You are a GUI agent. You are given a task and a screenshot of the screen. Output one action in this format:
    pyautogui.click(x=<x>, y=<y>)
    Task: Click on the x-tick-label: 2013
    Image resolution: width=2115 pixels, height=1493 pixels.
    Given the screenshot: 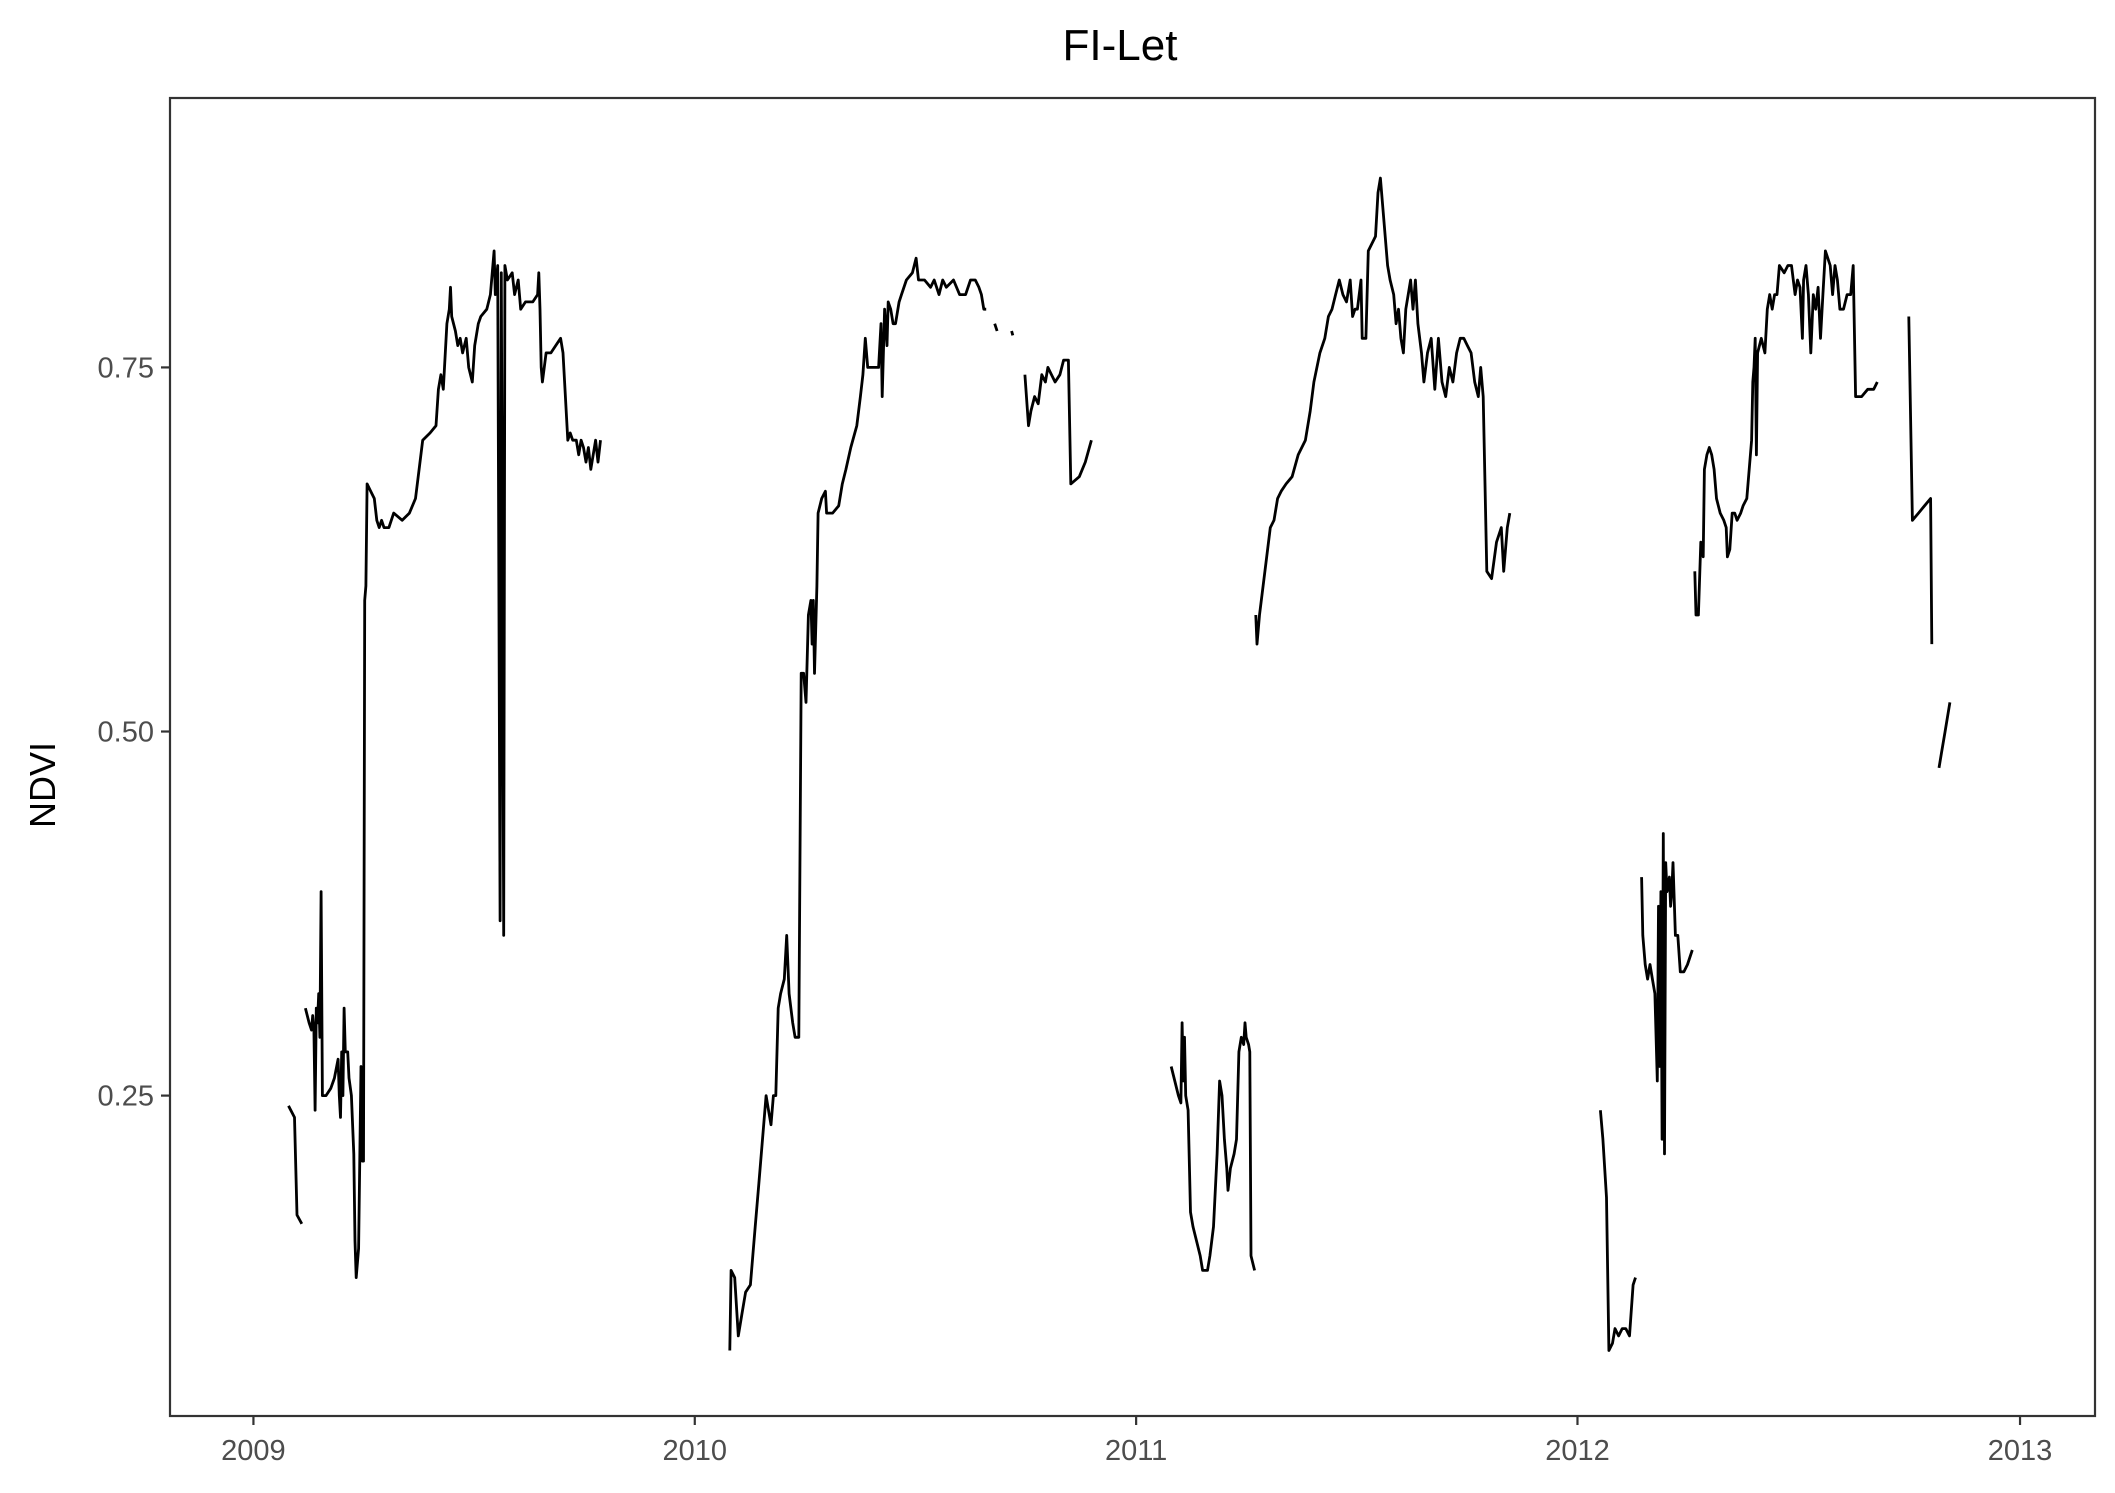 What is the action you would take?
    pyautogui.click(x=2020, y=1451)
    